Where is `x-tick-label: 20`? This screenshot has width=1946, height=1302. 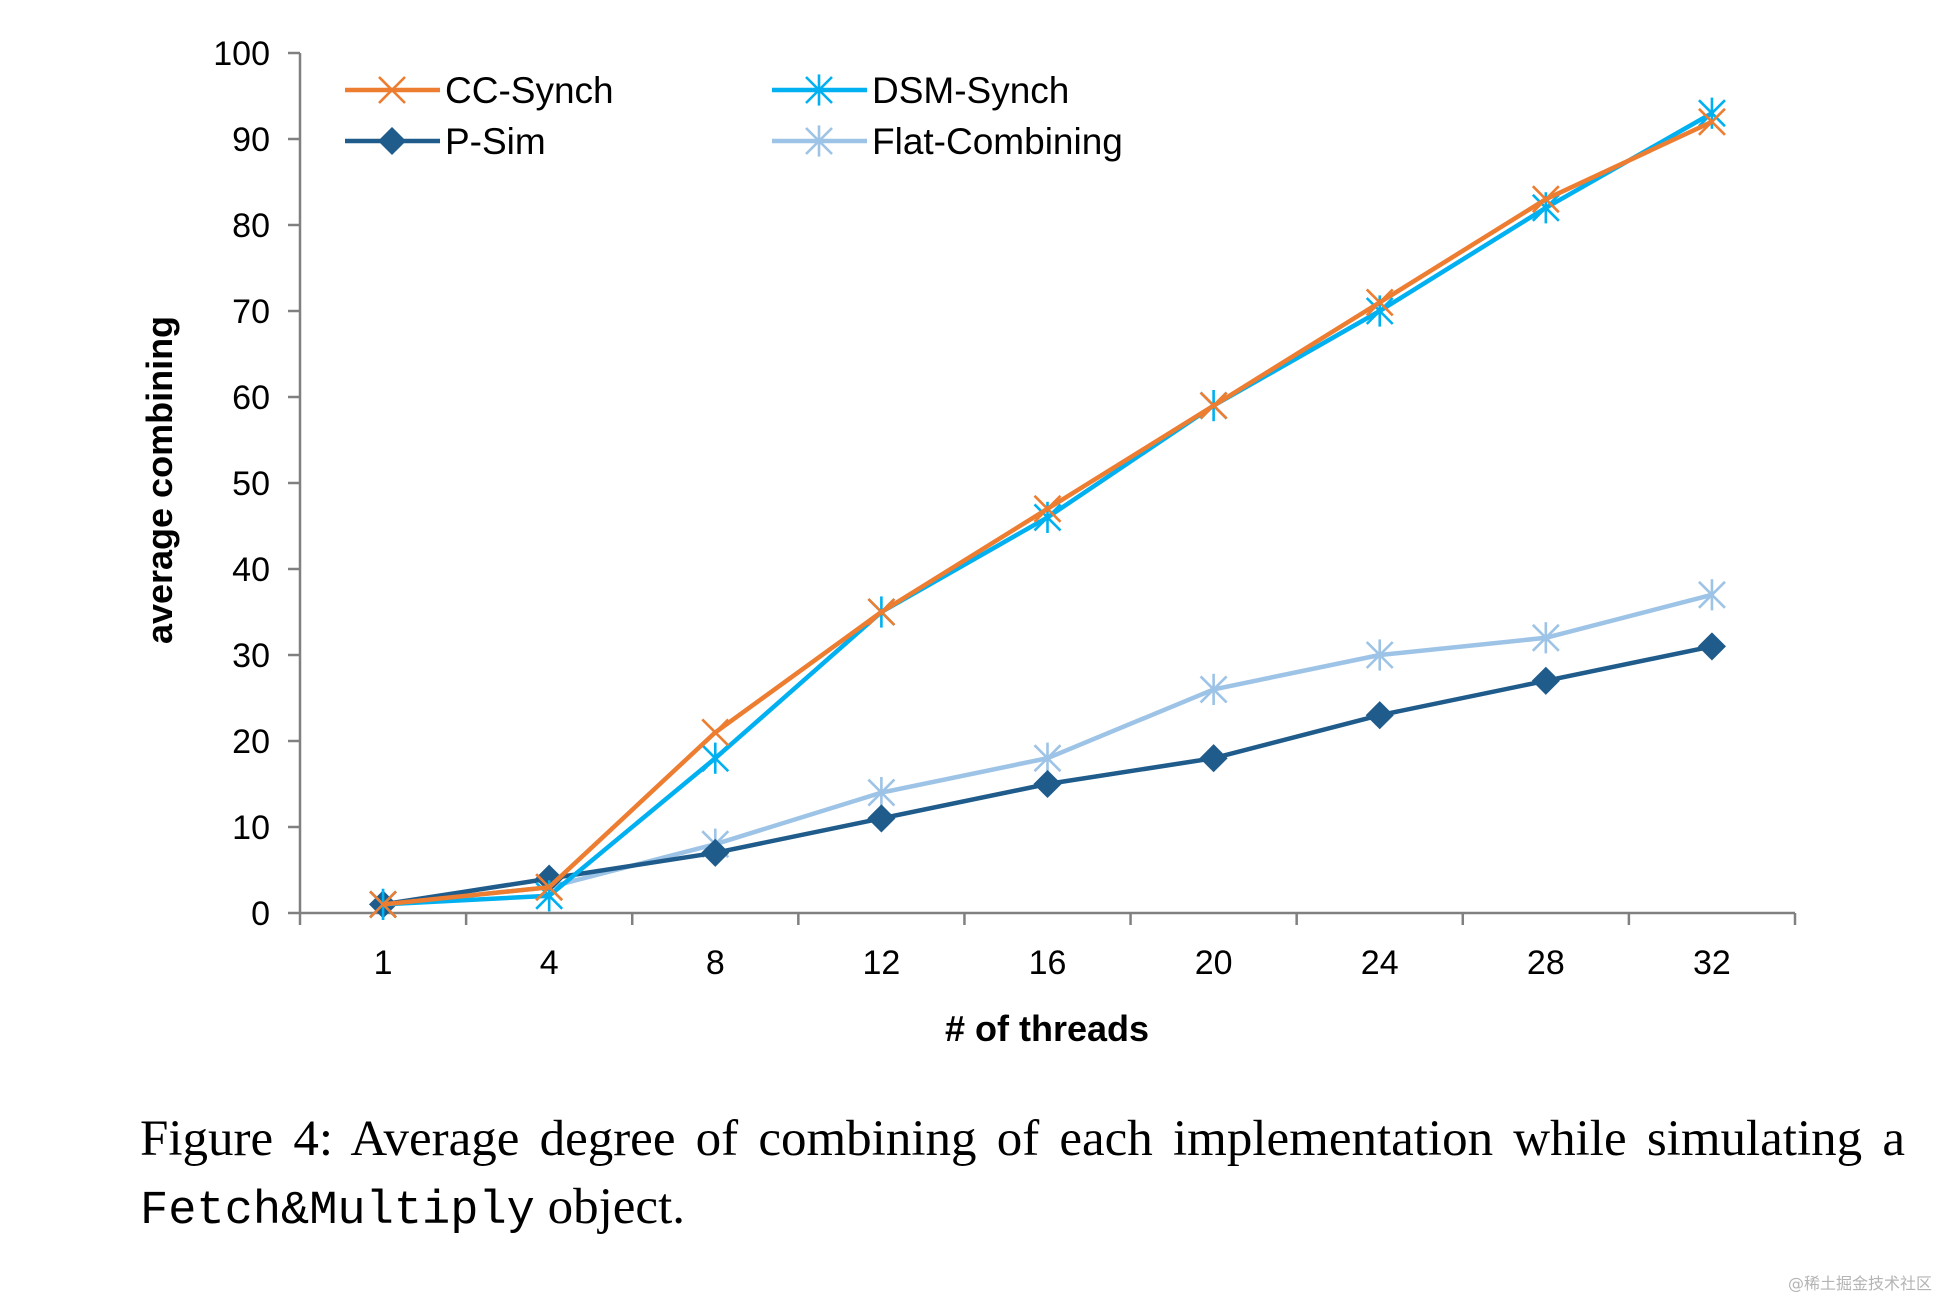 x-tick-label: 20 is located at coordinates (1214, 963).